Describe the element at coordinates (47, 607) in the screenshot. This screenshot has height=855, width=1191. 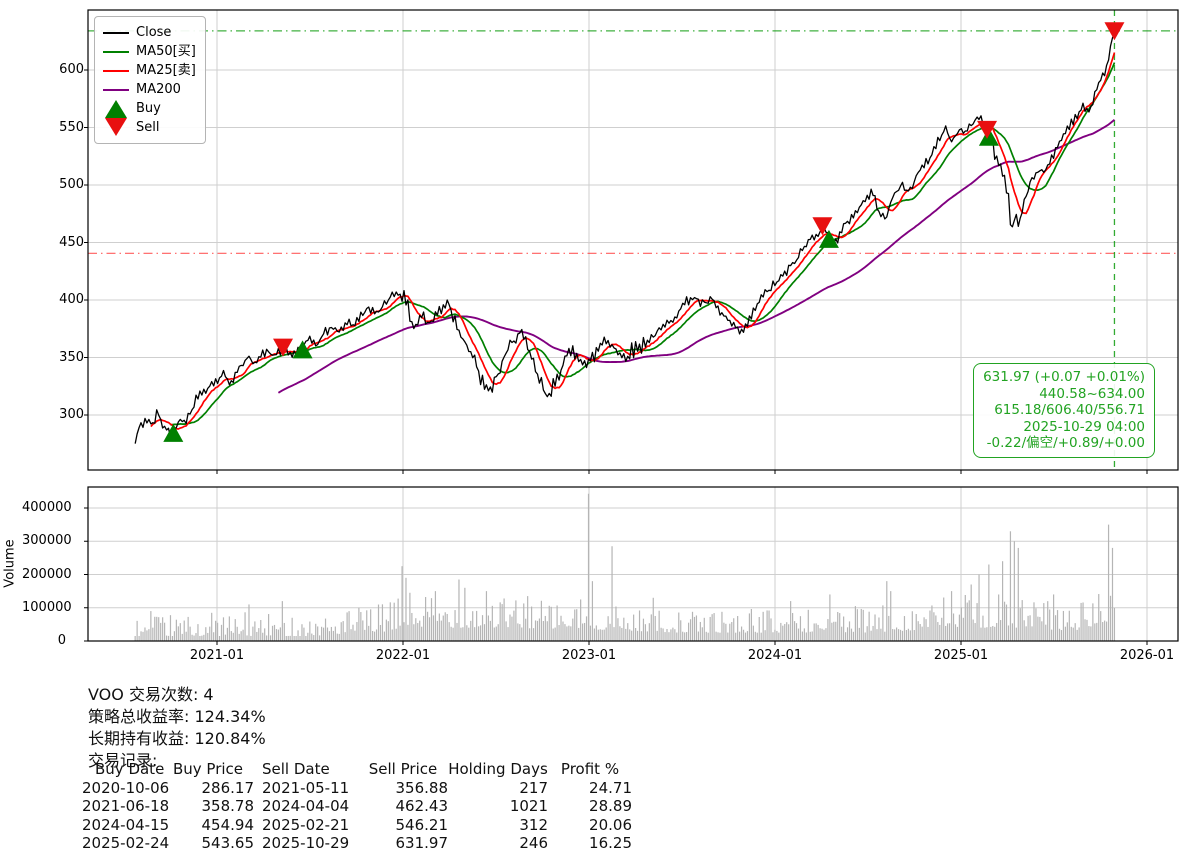
I see `volume-y-tick-label: 100000` at that location.